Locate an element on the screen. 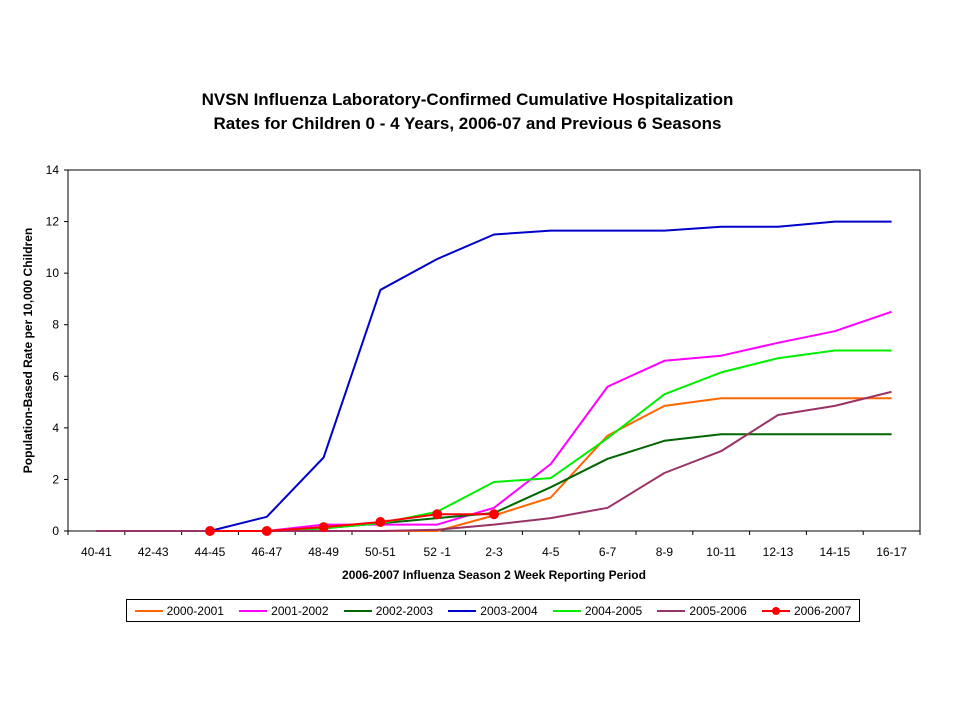  y-tick-label: 10 is located at coordinates (53, 273).